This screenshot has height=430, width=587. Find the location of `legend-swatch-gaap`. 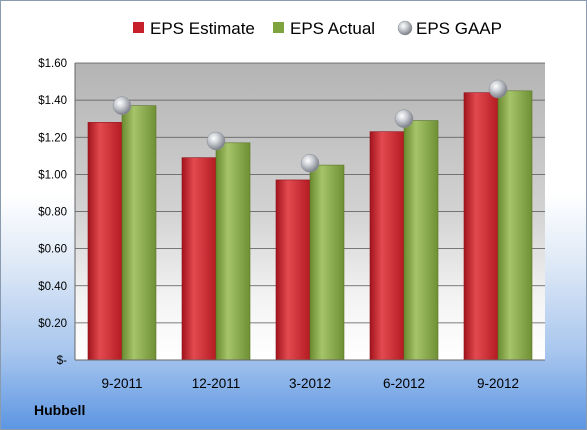

legend-swatch-gaap is located at coordinates (405, 28).